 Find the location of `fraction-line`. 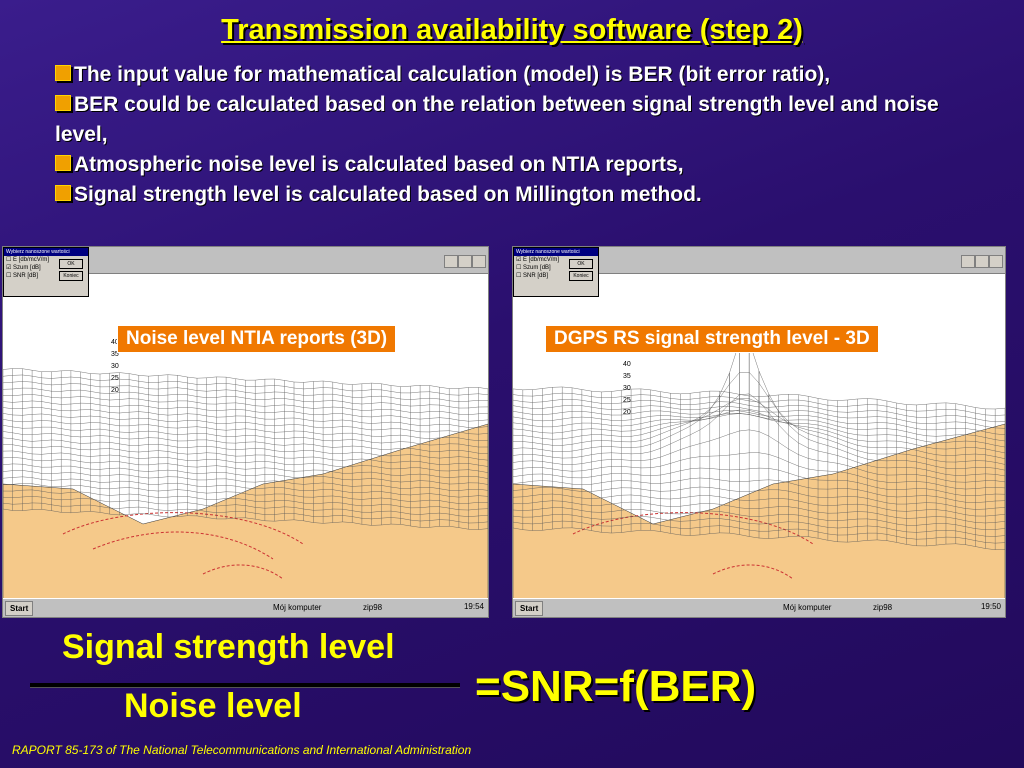

fraction-line is located at coordinates (245, 685).